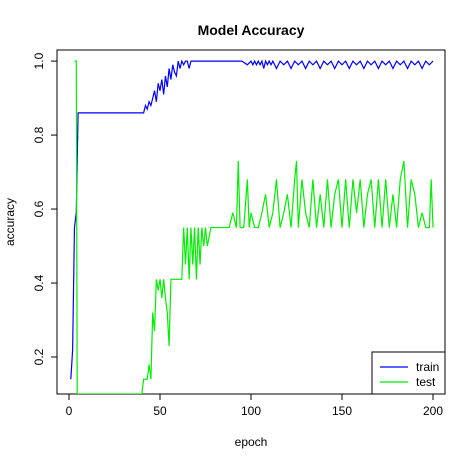  Describe the element at coordinates (39, 282) in the screenshot. I see `y-tick-label-1: 0.4` at that location.